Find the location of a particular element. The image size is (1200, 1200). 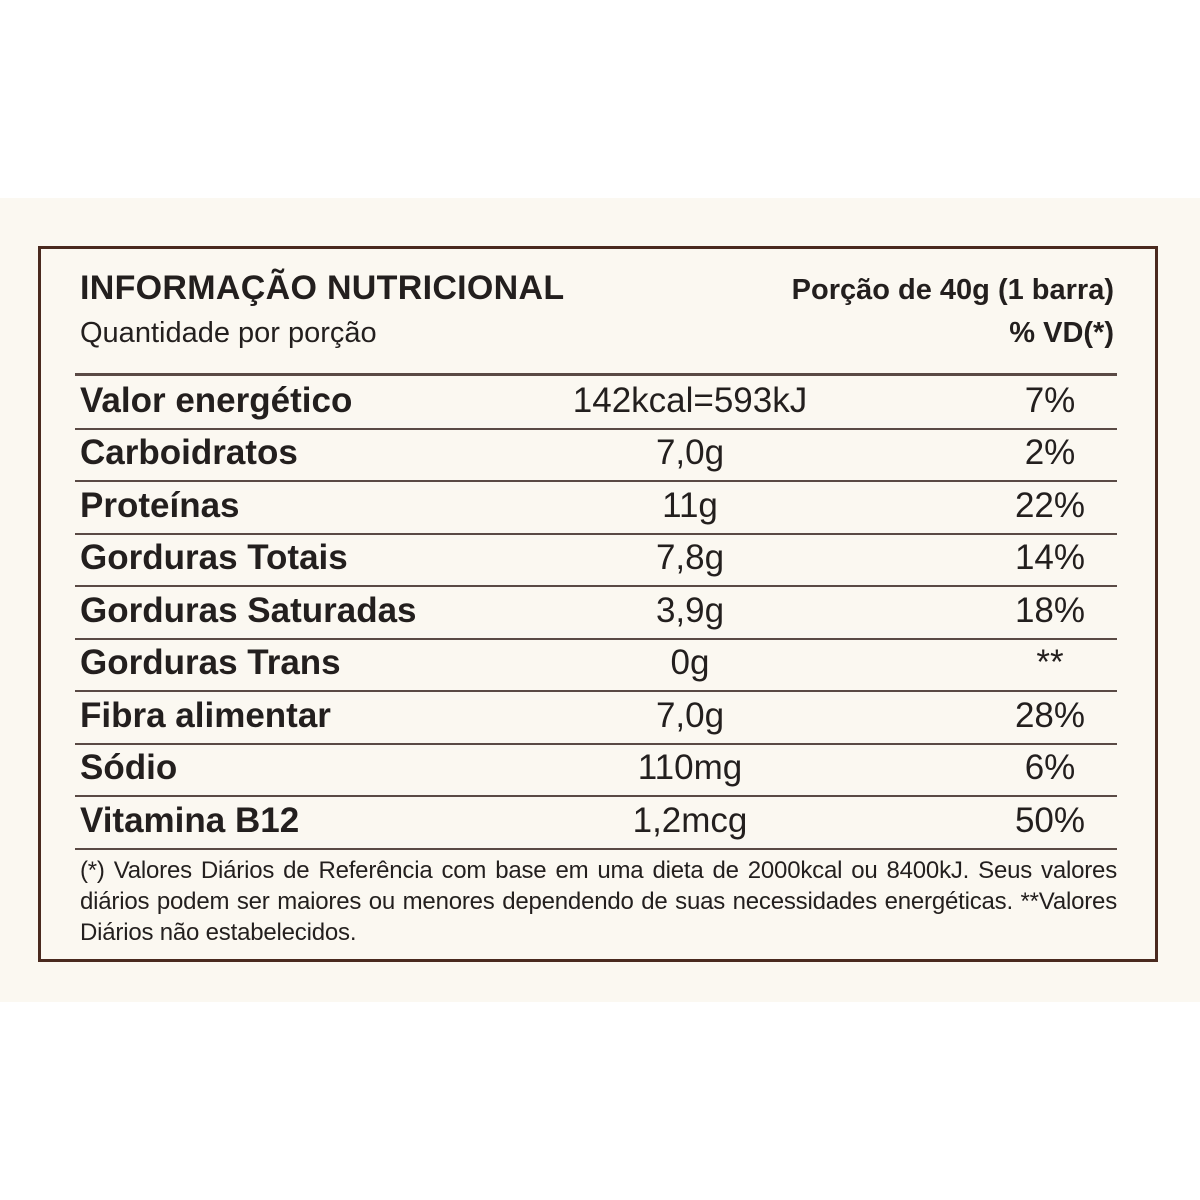

nutrient-name: Sódio is located at coordinates (129, 767).